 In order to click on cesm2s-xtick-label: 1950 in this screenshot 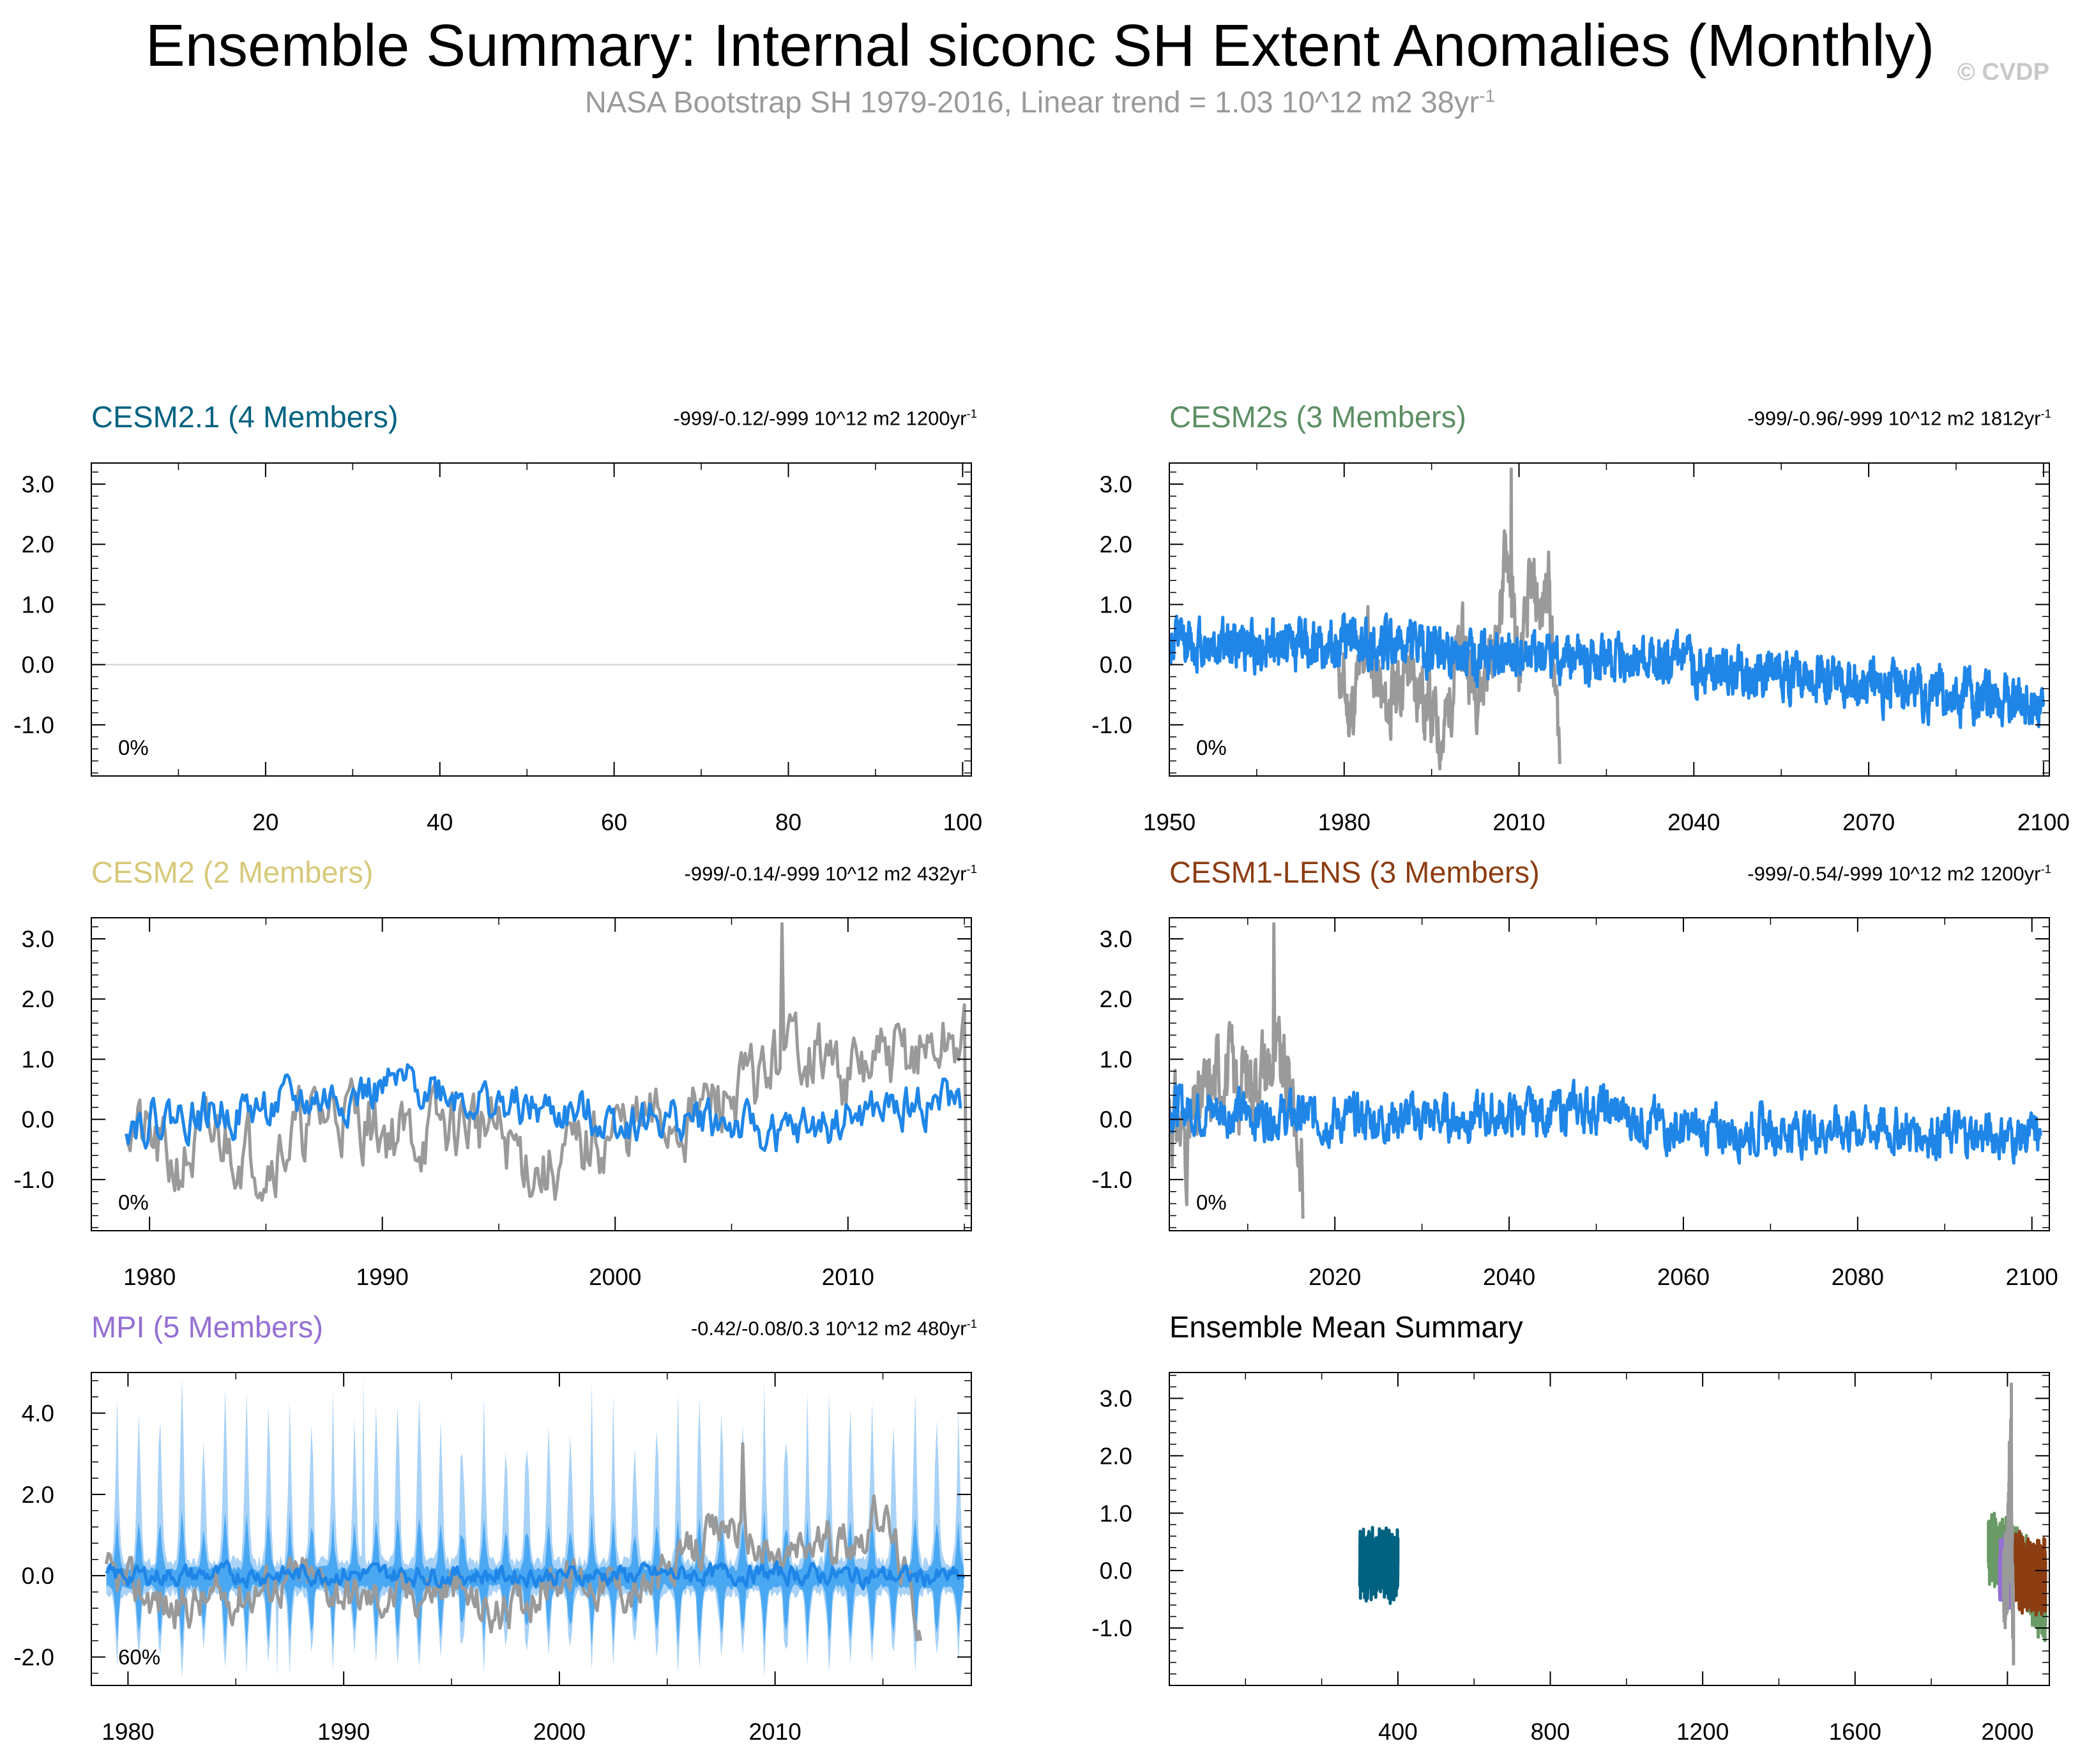, I will do `click(1169, 822)`.